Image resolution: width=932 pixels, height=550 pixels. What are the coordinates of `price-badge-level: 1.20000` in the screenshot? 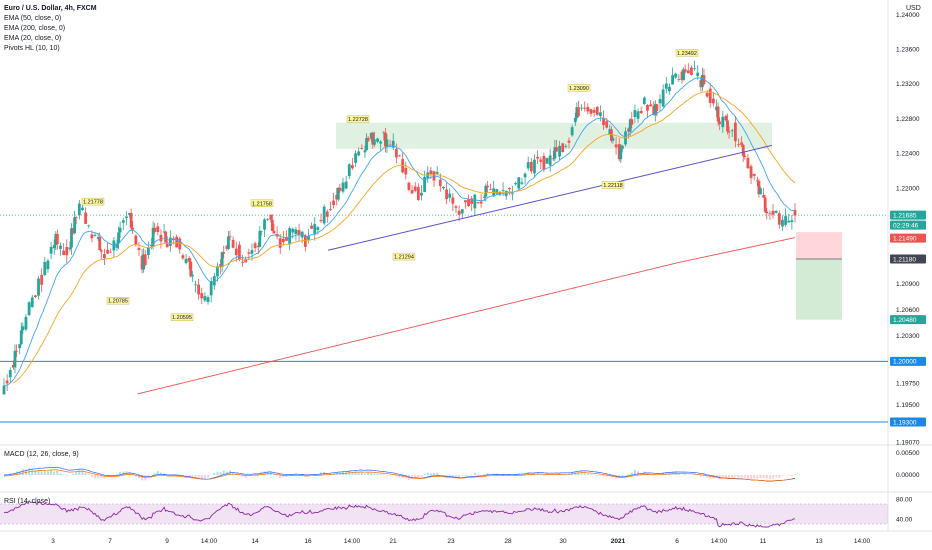 It's located at (908, 361).